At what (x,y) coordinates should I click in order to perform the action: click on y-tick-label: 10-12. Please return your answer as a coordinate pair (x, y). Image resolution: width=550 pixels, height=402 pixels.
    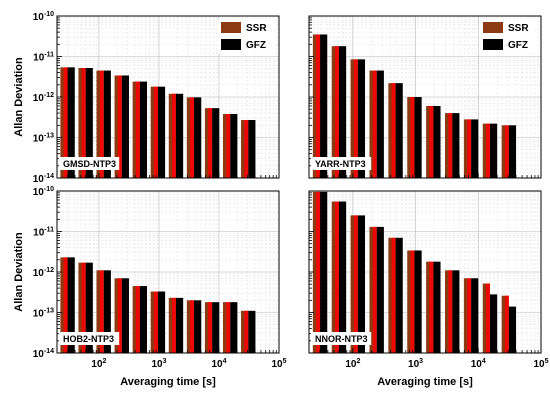
    Looking at the image, I should click on (43, 98).